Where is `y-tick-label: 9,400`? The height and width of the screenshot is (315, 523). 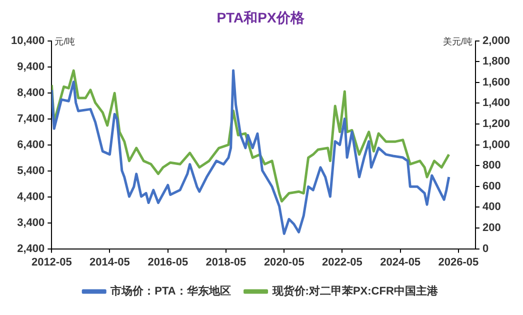 y-tick-label: 9,400 is located at coordinates (31, 66).